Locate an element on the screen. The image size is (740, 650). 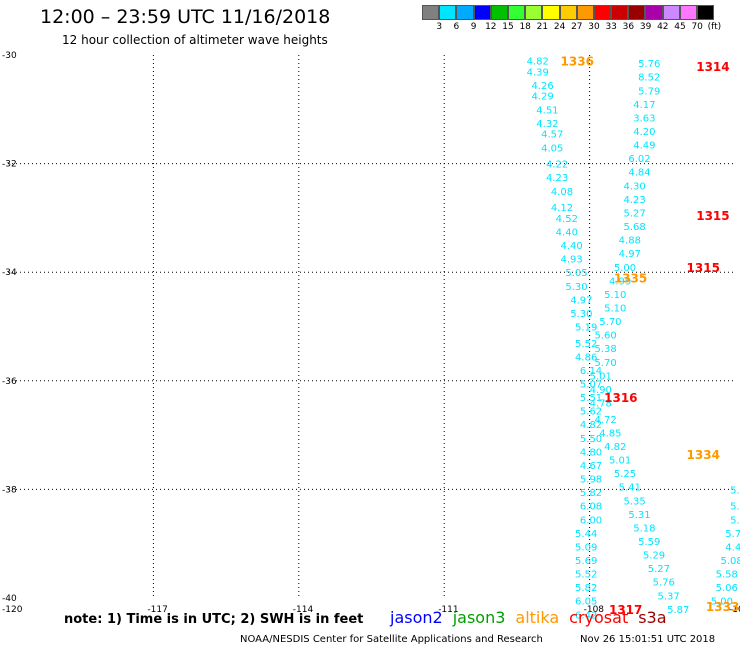
x-tick-label: -108 is located at coordinates (594, 610).